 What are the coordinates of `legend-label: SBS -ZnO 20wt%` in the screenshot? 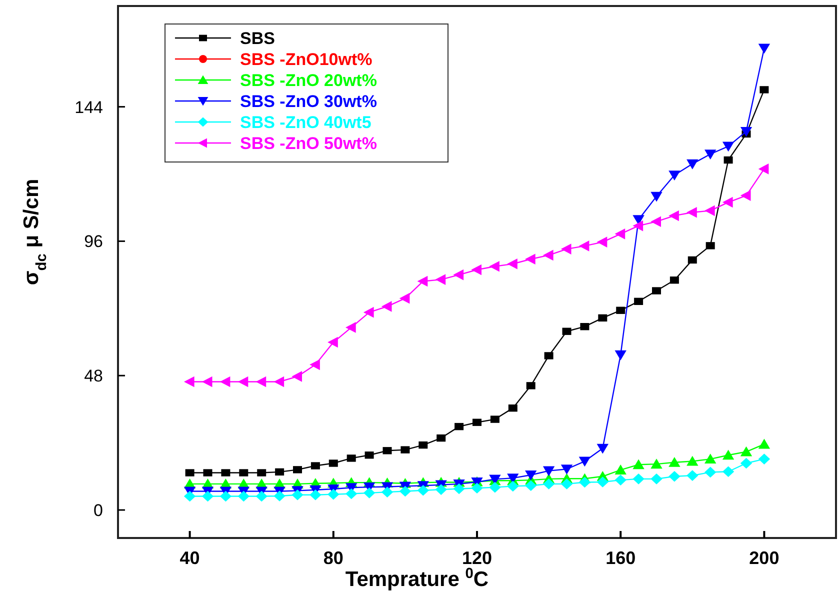 It's located at (308, 80).